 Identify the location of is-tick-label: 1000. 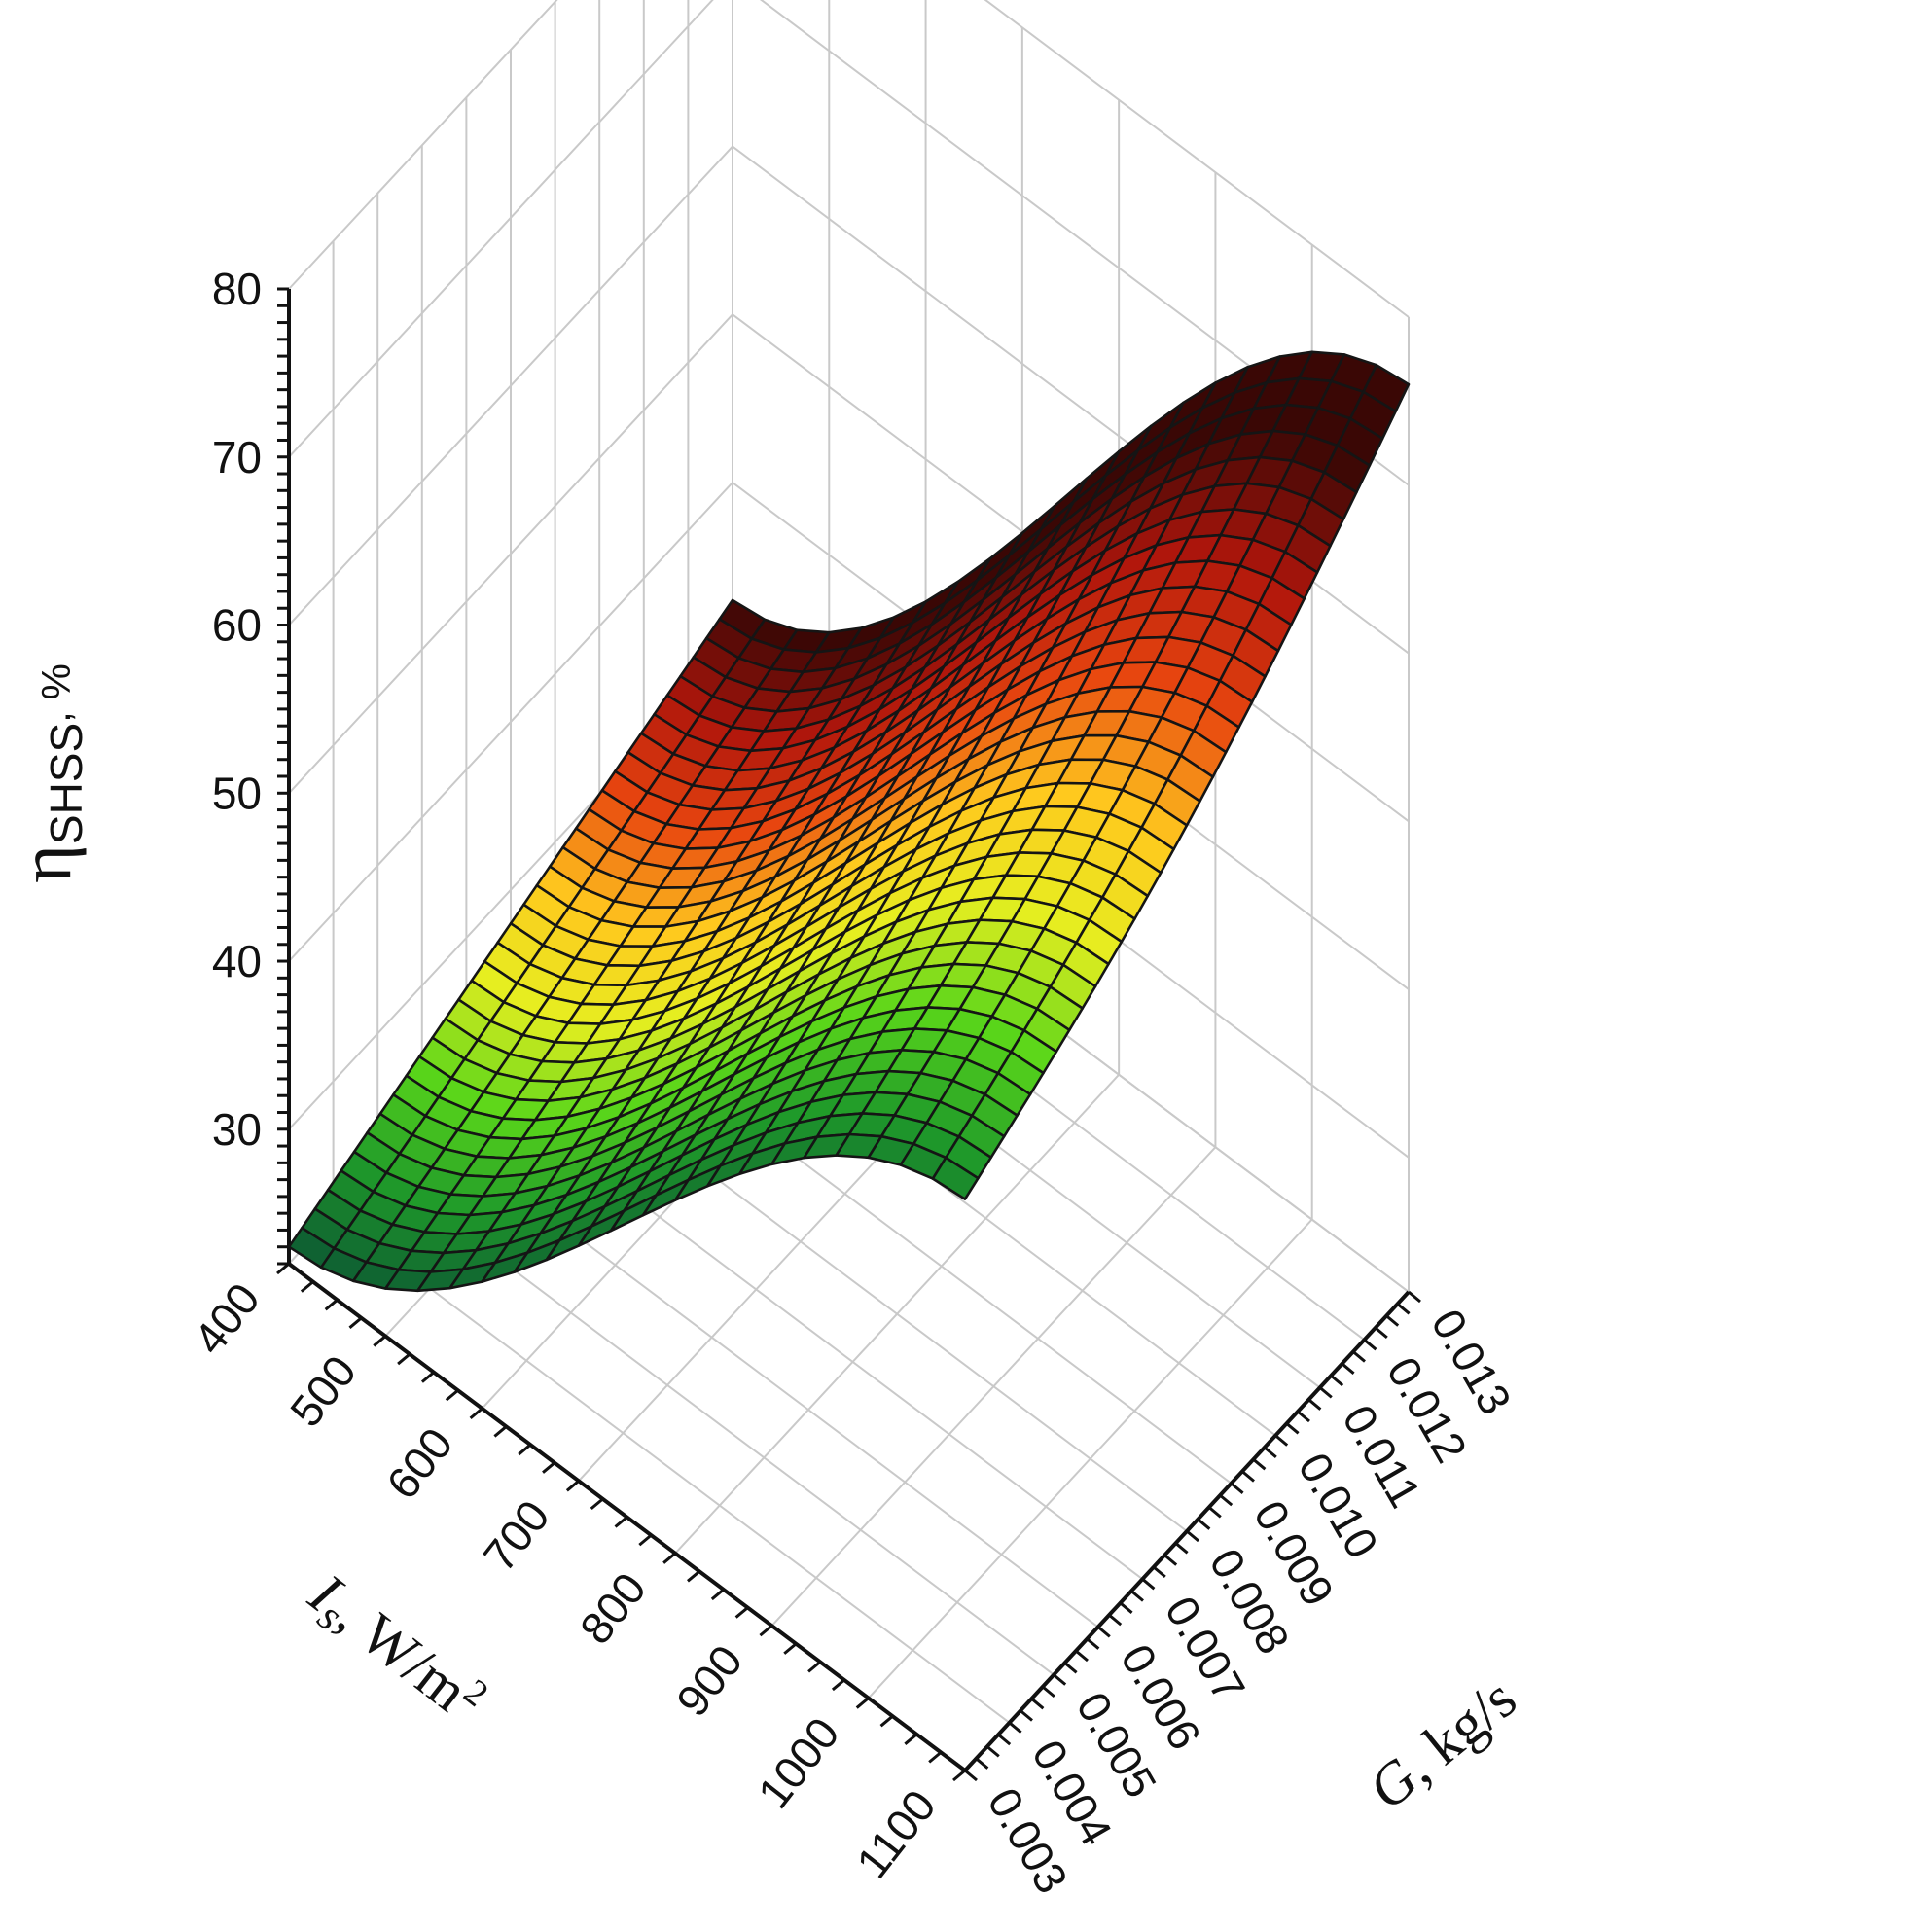
(798, 1763).